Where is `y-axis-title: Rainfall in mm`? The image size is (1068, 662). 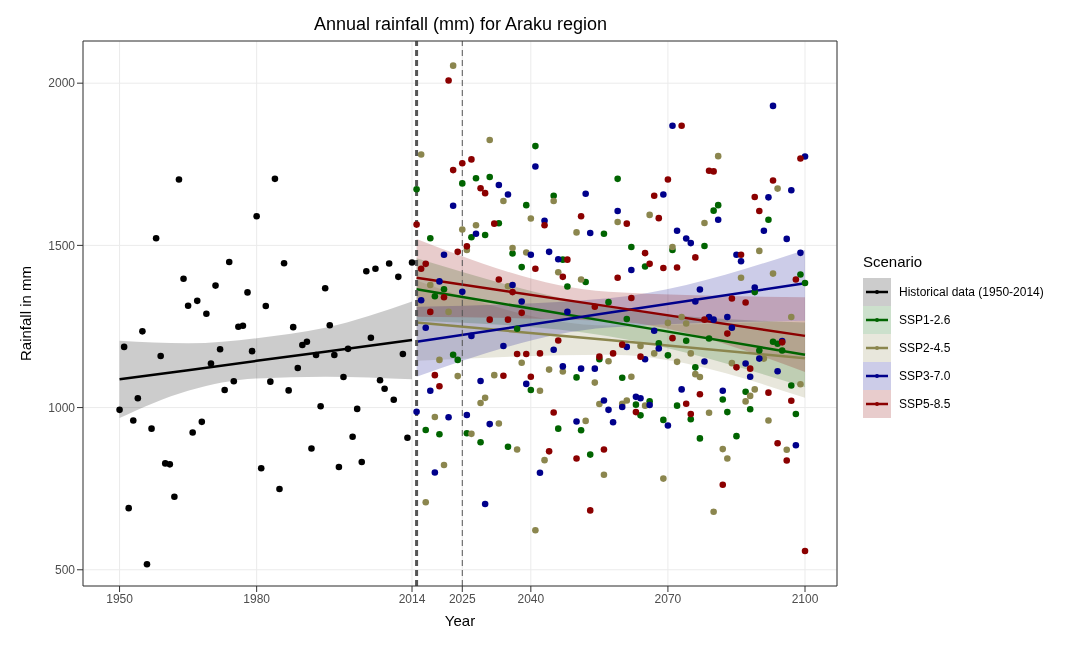 y-axis-title: Rainfall in mm is located at coordinates (26, 313).